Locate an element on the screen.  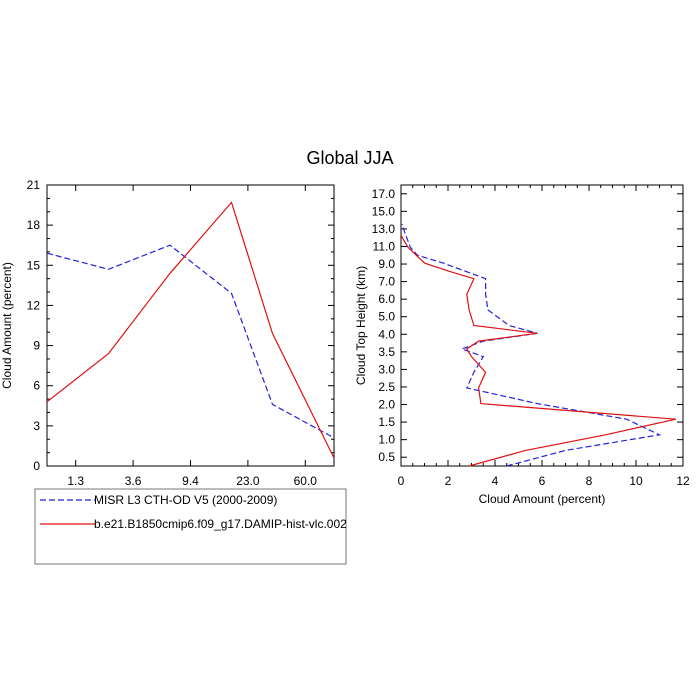
y-tick-label: 9.0 is located at coordinates (386, 264).